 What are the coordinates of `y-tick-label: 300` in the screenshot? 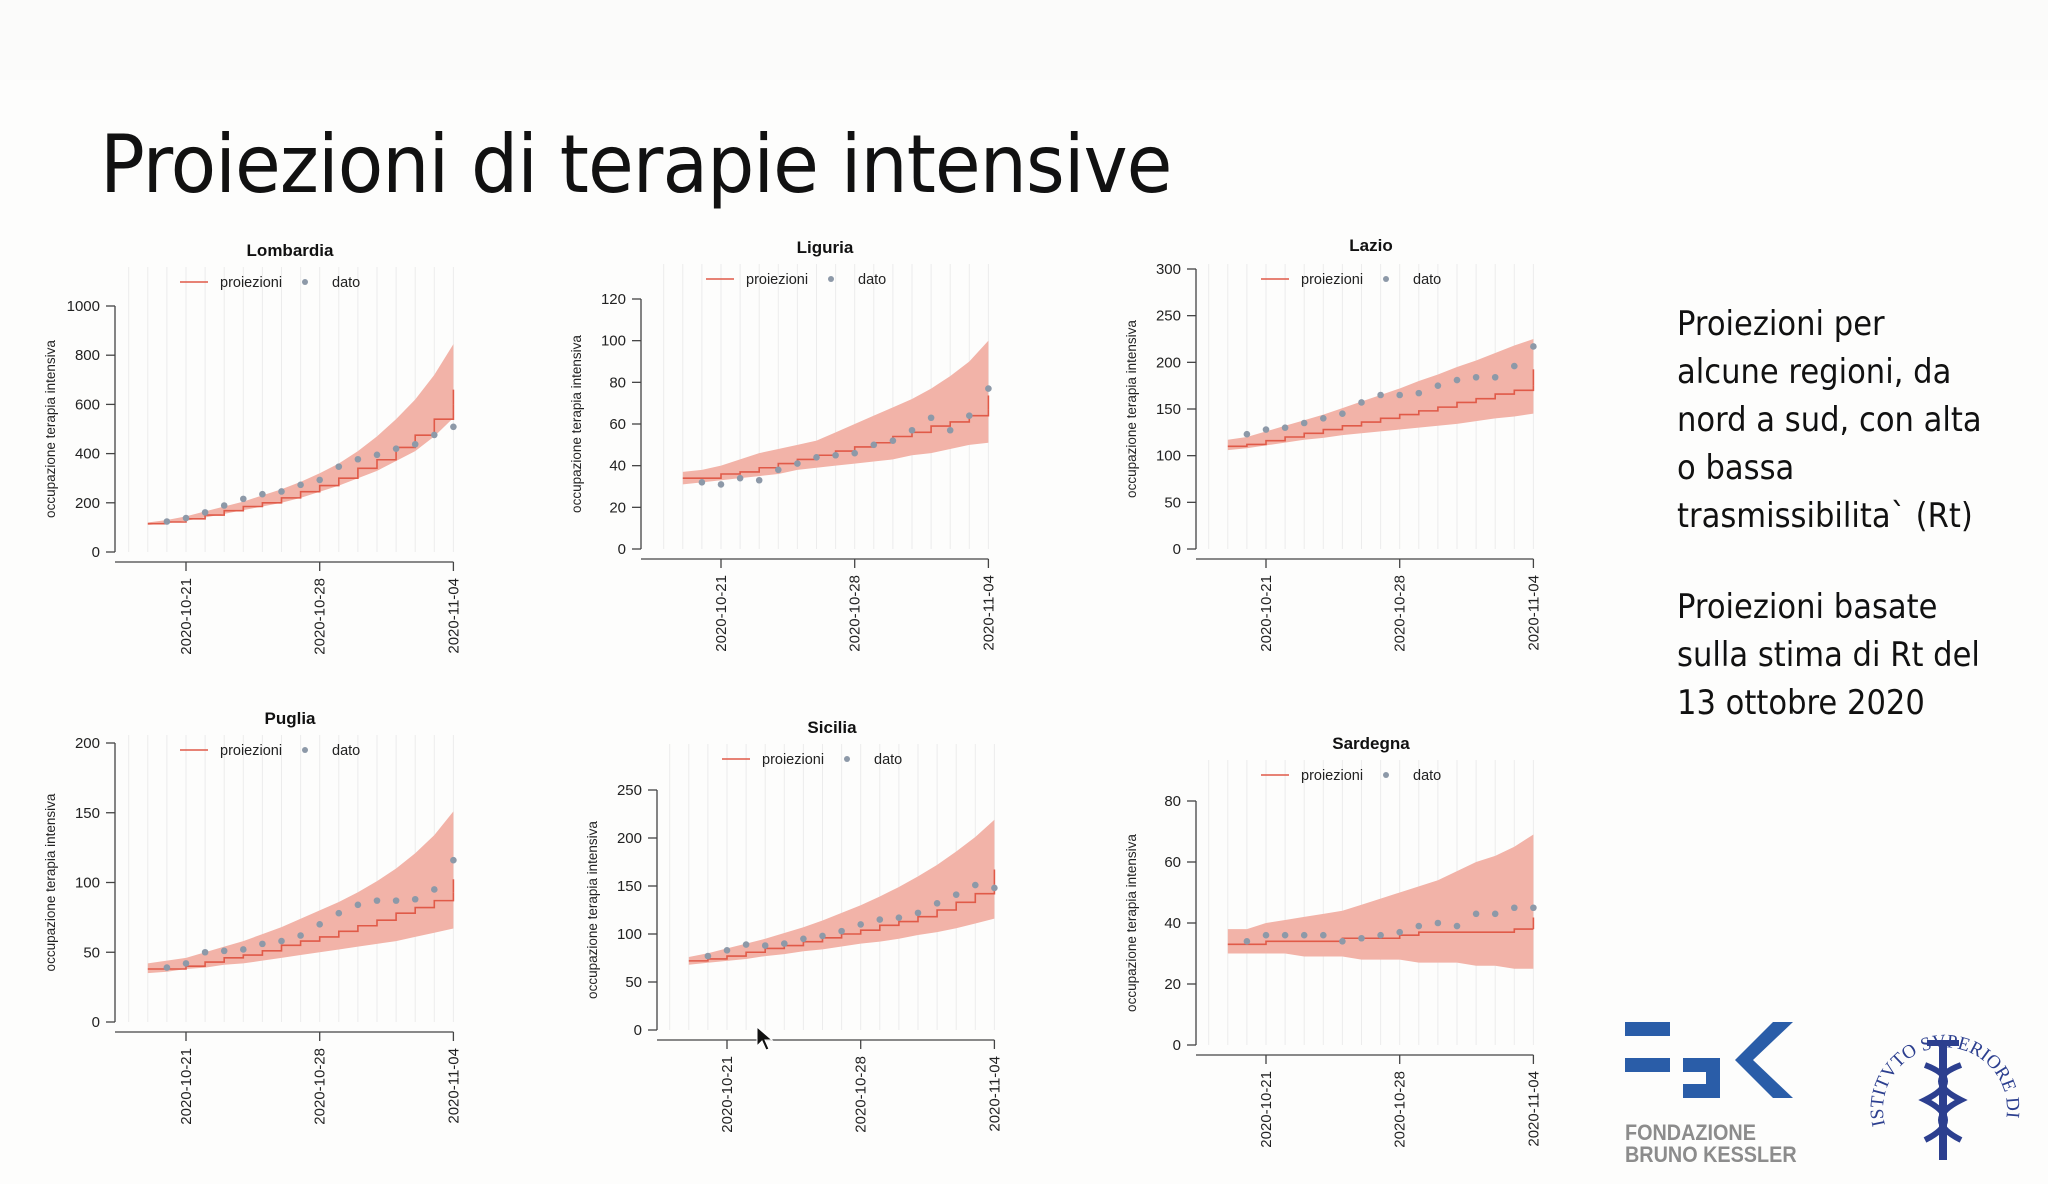 It's located at (1168, 269).